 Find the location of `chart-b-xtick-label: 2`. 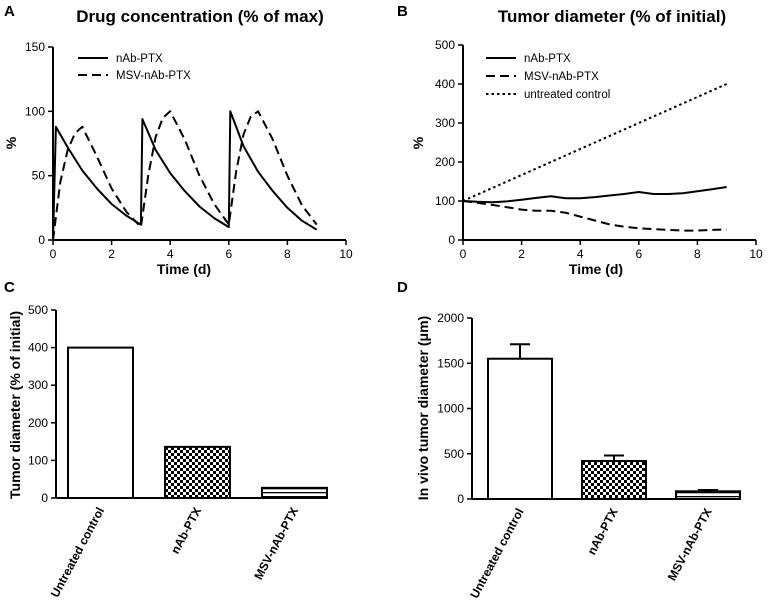

chart-b-xtick-label: 2 is located at coordinates (521, 254).